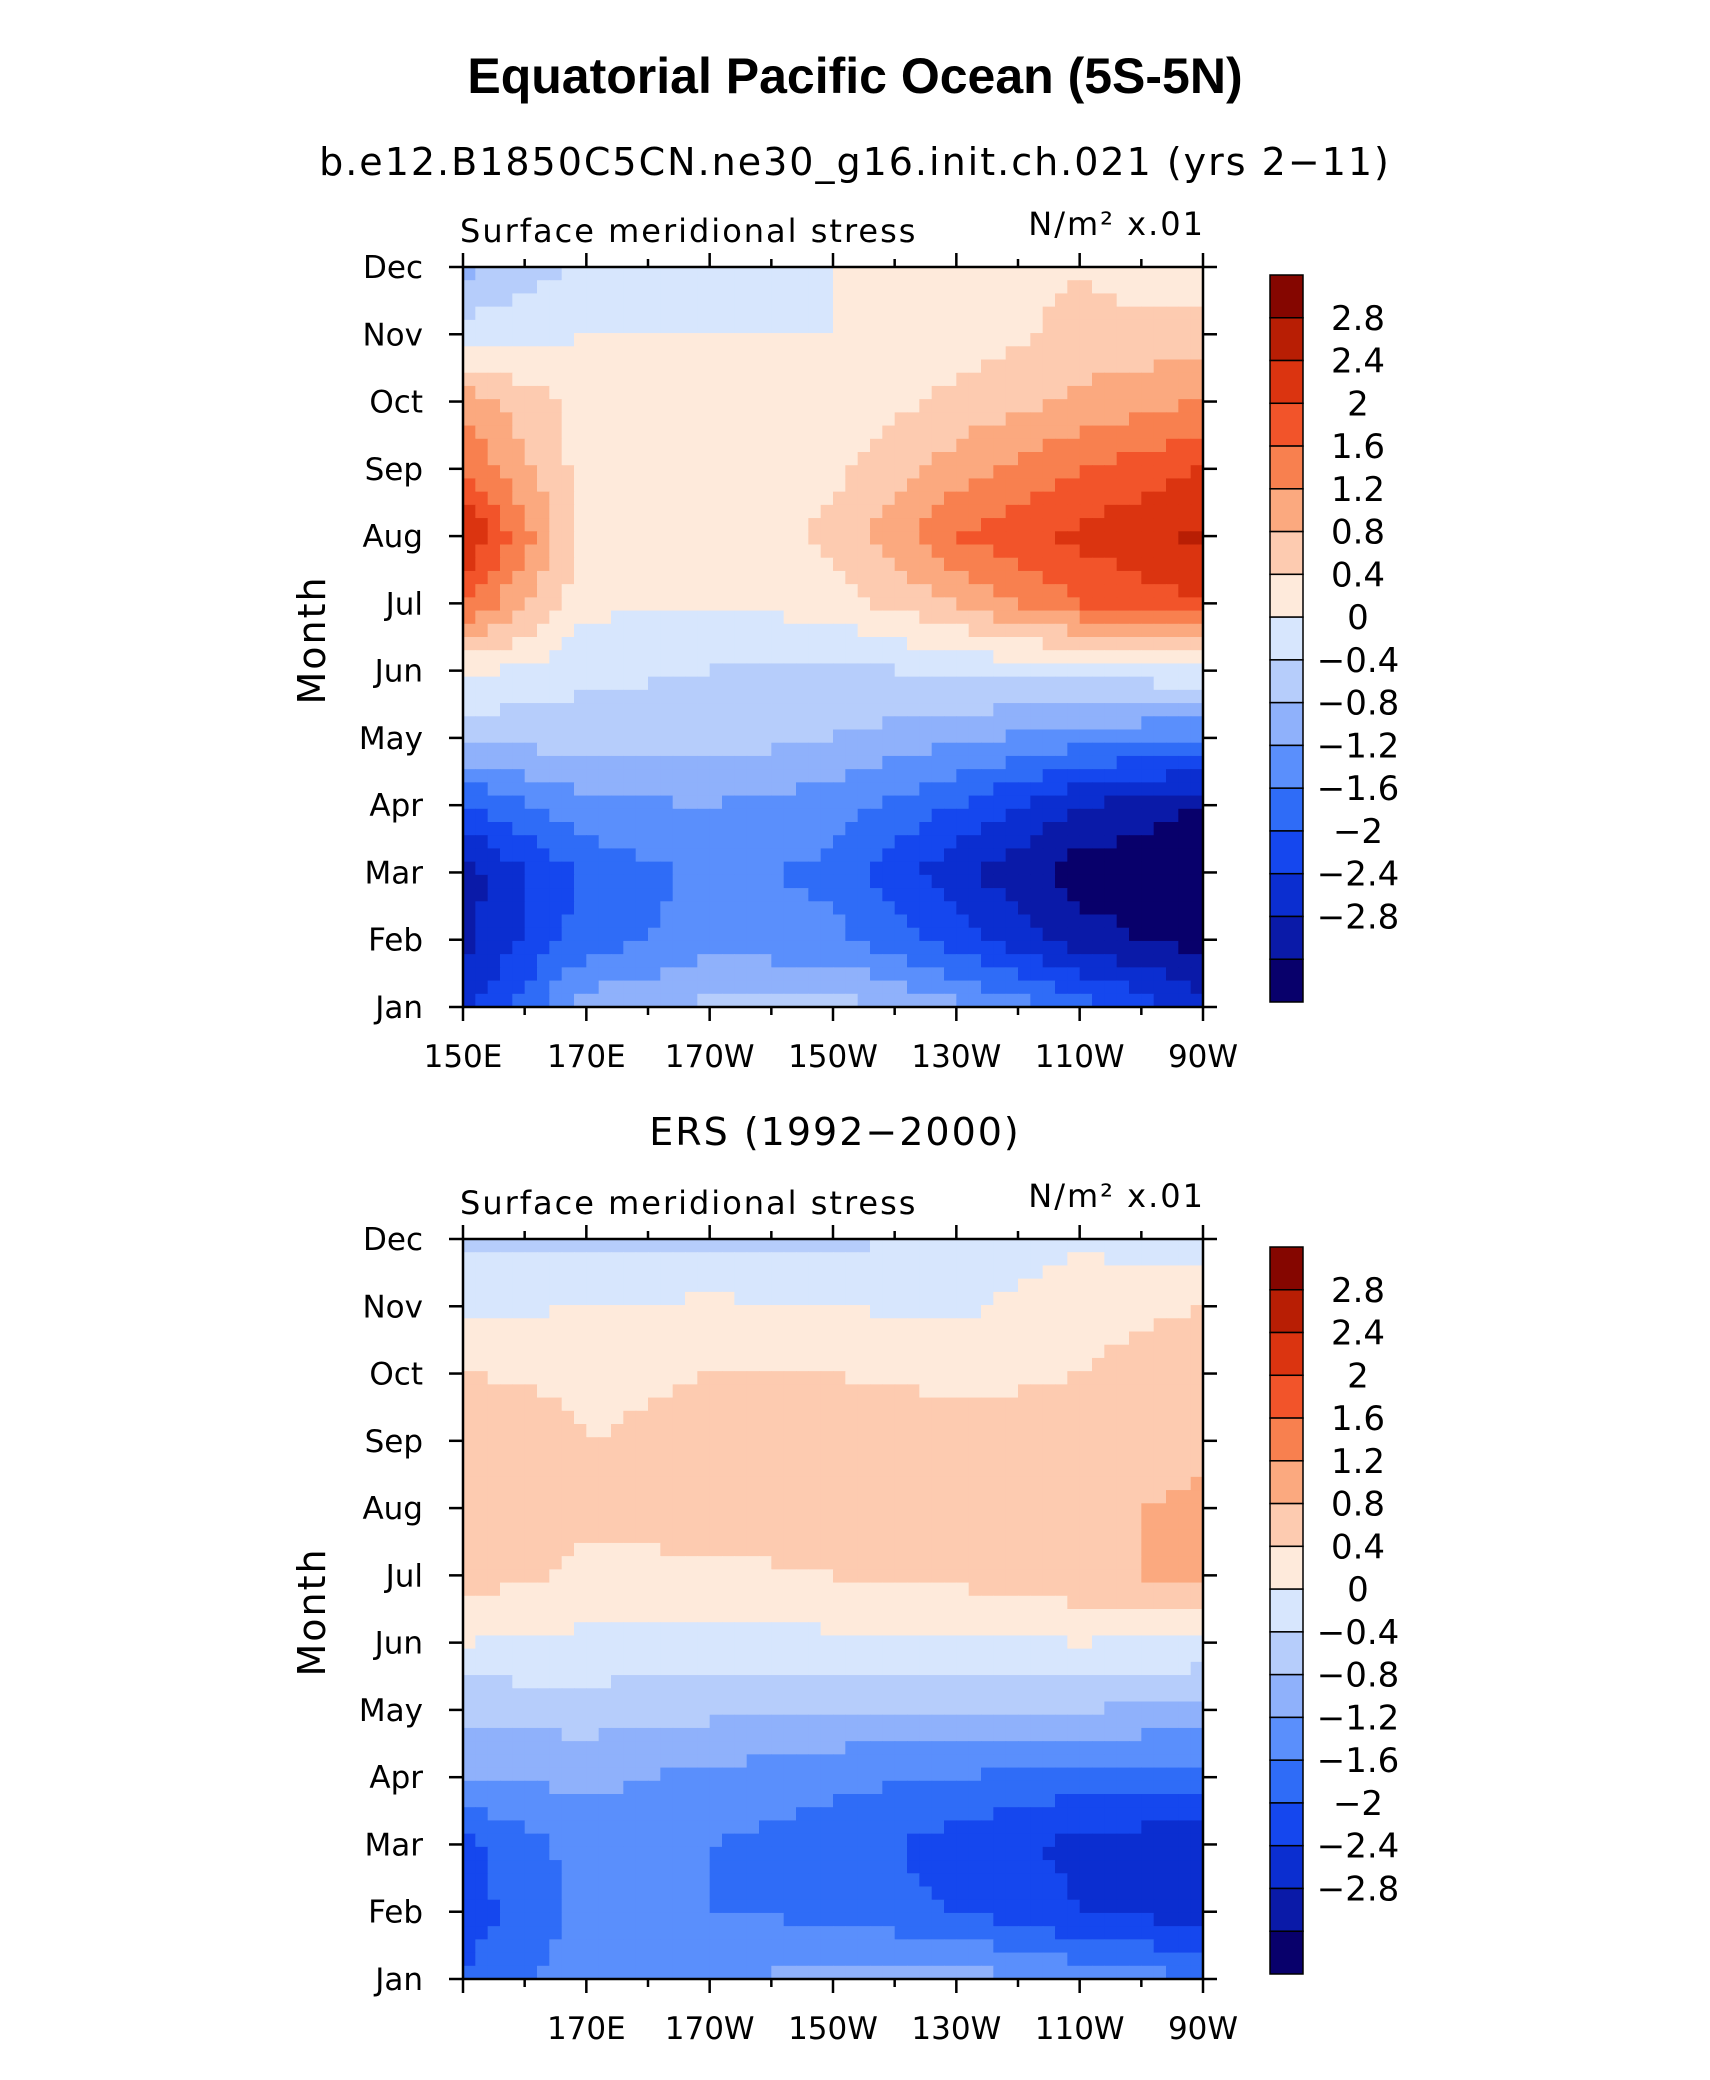  Describe the element at coordinates (1358, 746) in the screenshot. I see `colorbar-label: −1.2` at that location.